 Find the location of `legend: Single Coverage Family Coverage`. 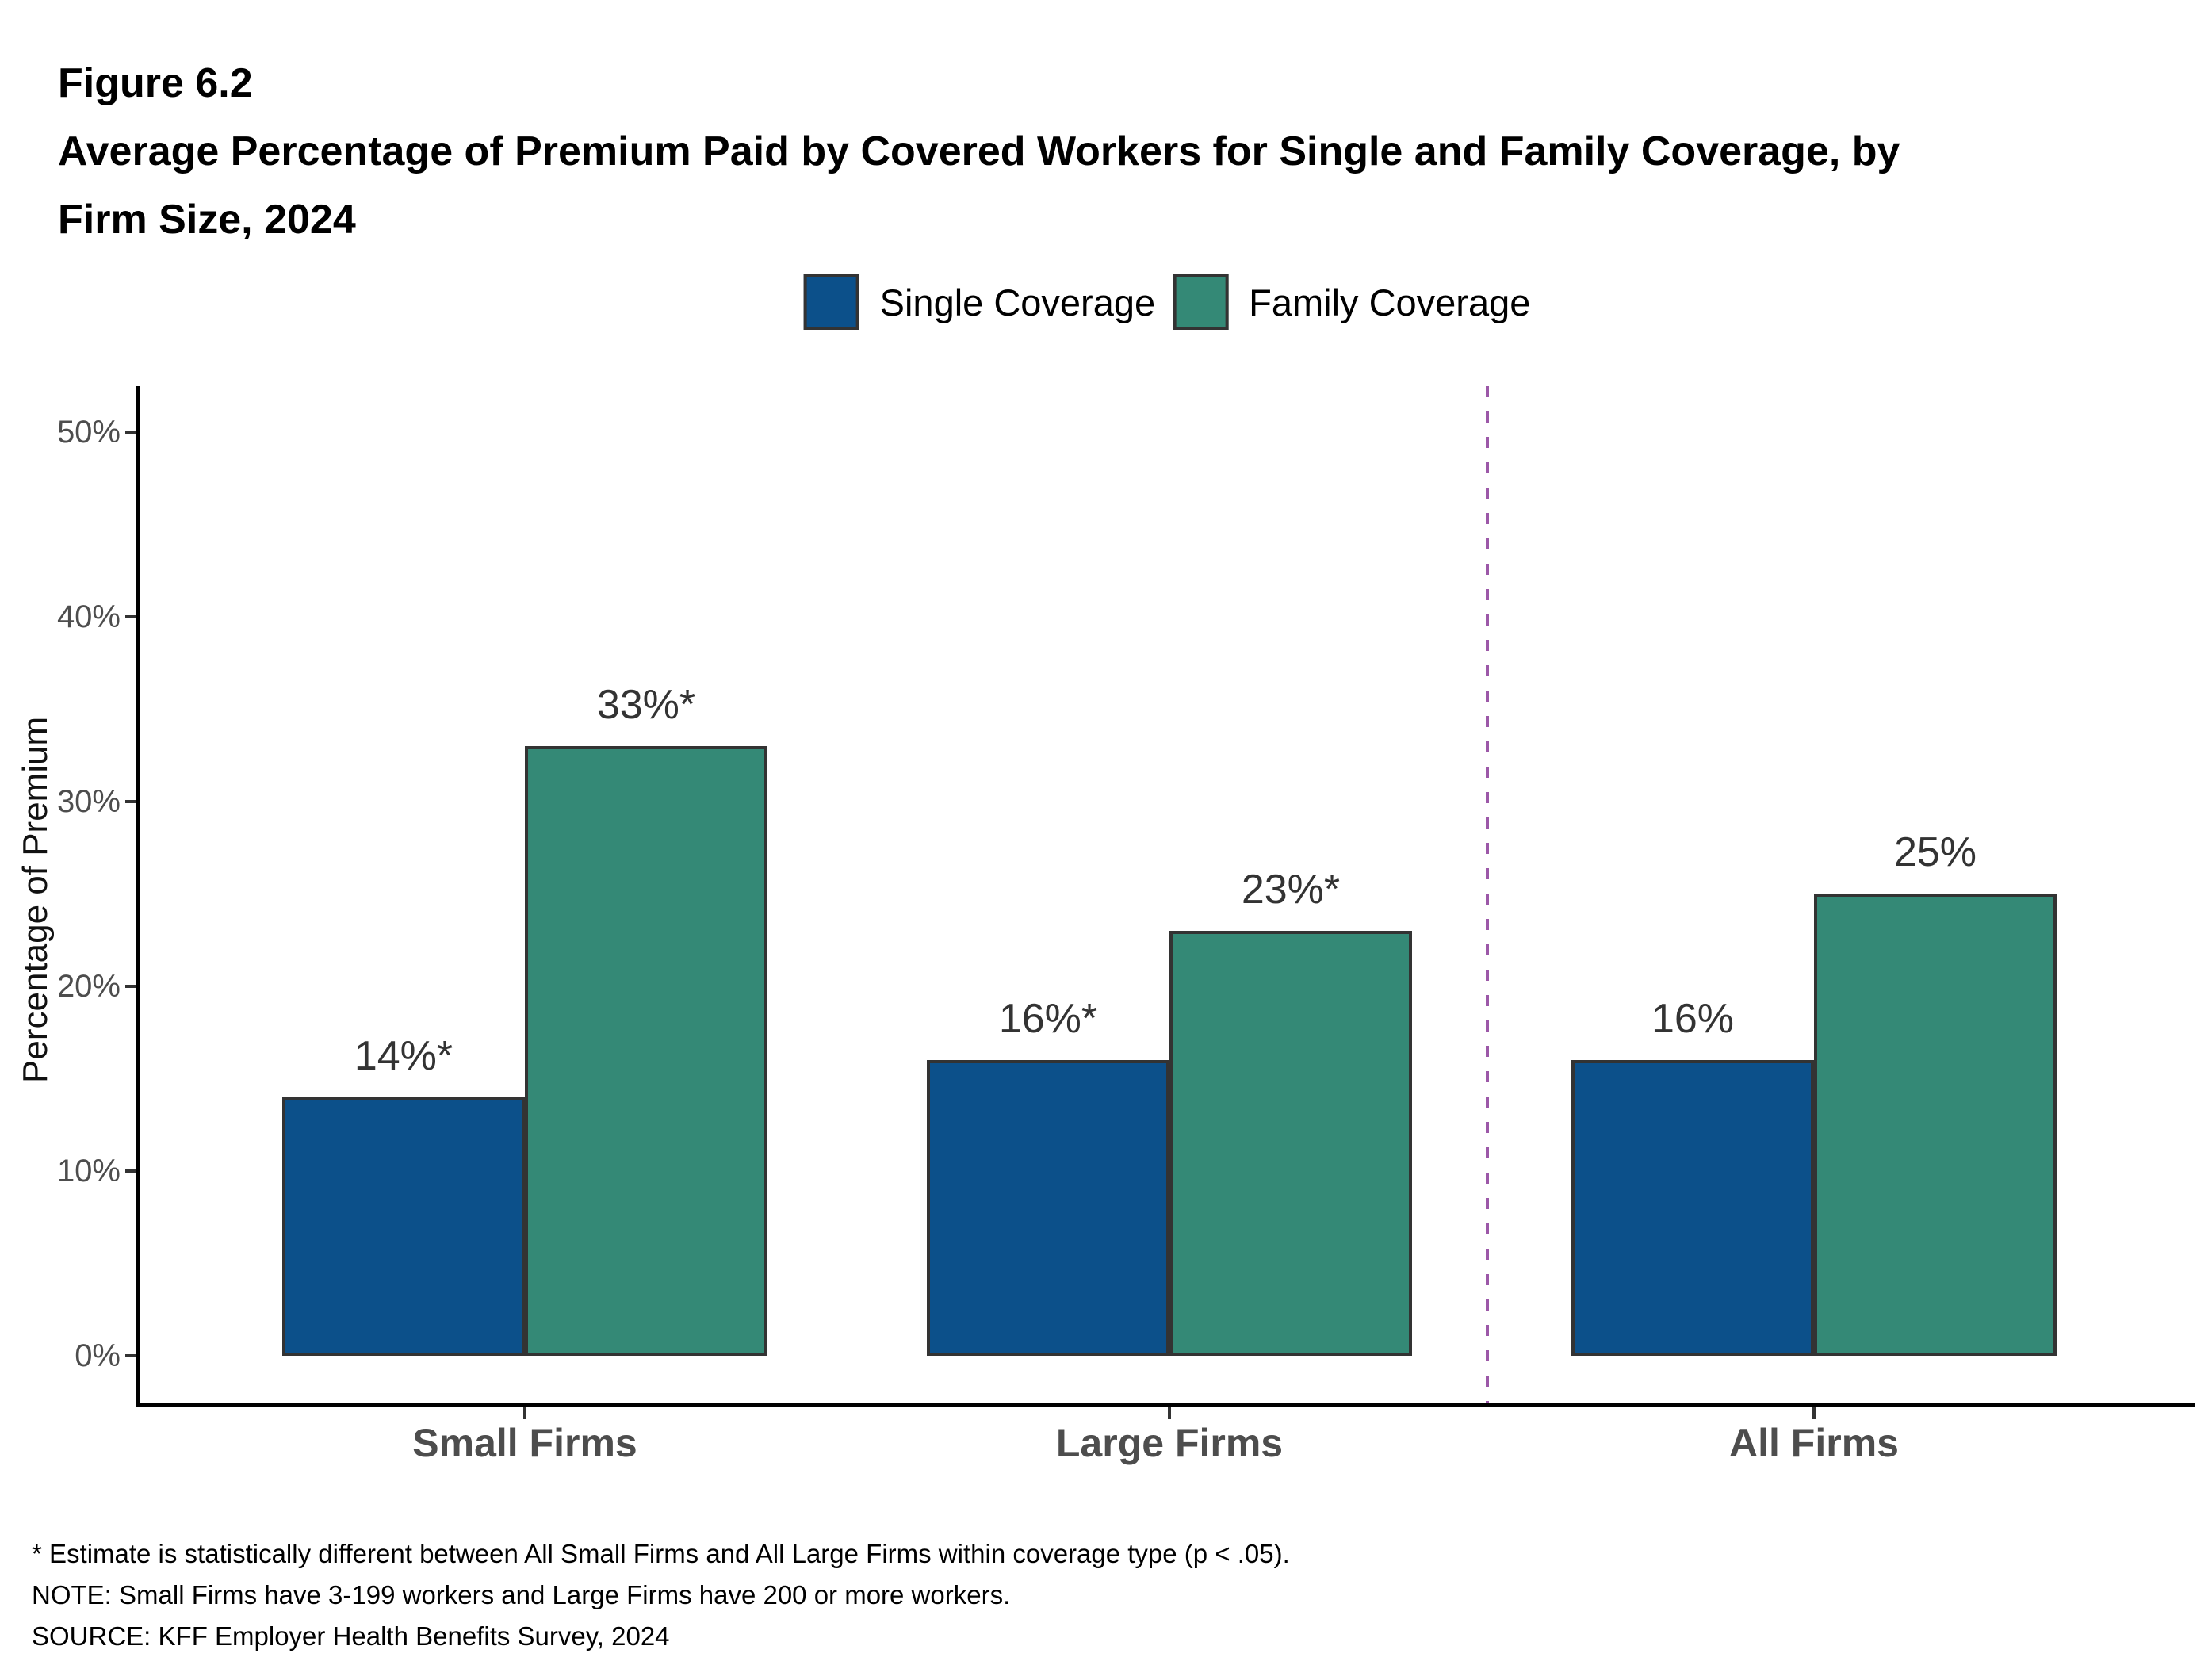

legend: Single Coverage Family Coverage is located at coordinates (1166, 302).